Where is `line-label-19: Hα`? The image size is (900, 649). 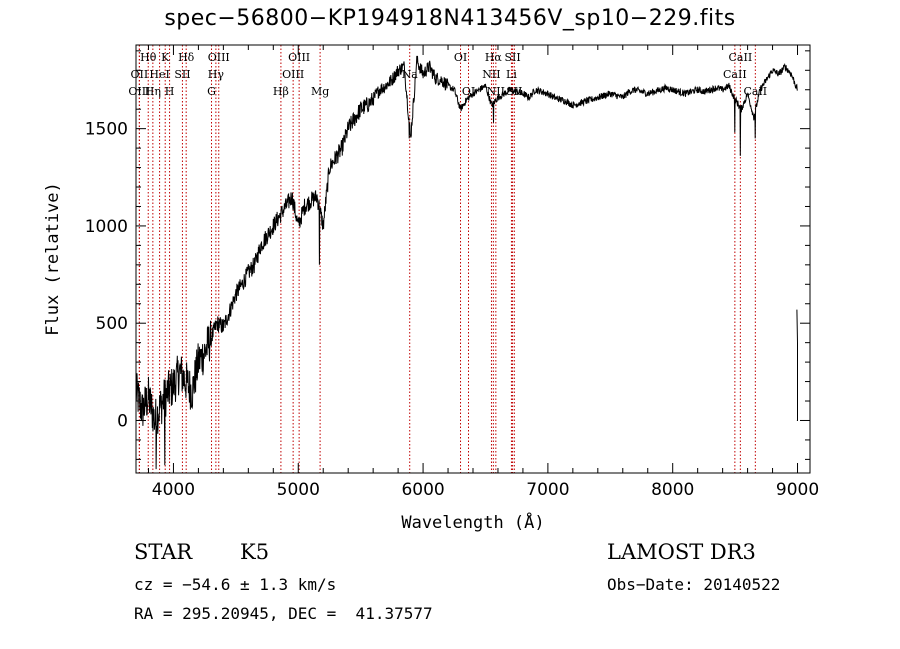 line-label-19: Hα is located at coordinates (494, 57).